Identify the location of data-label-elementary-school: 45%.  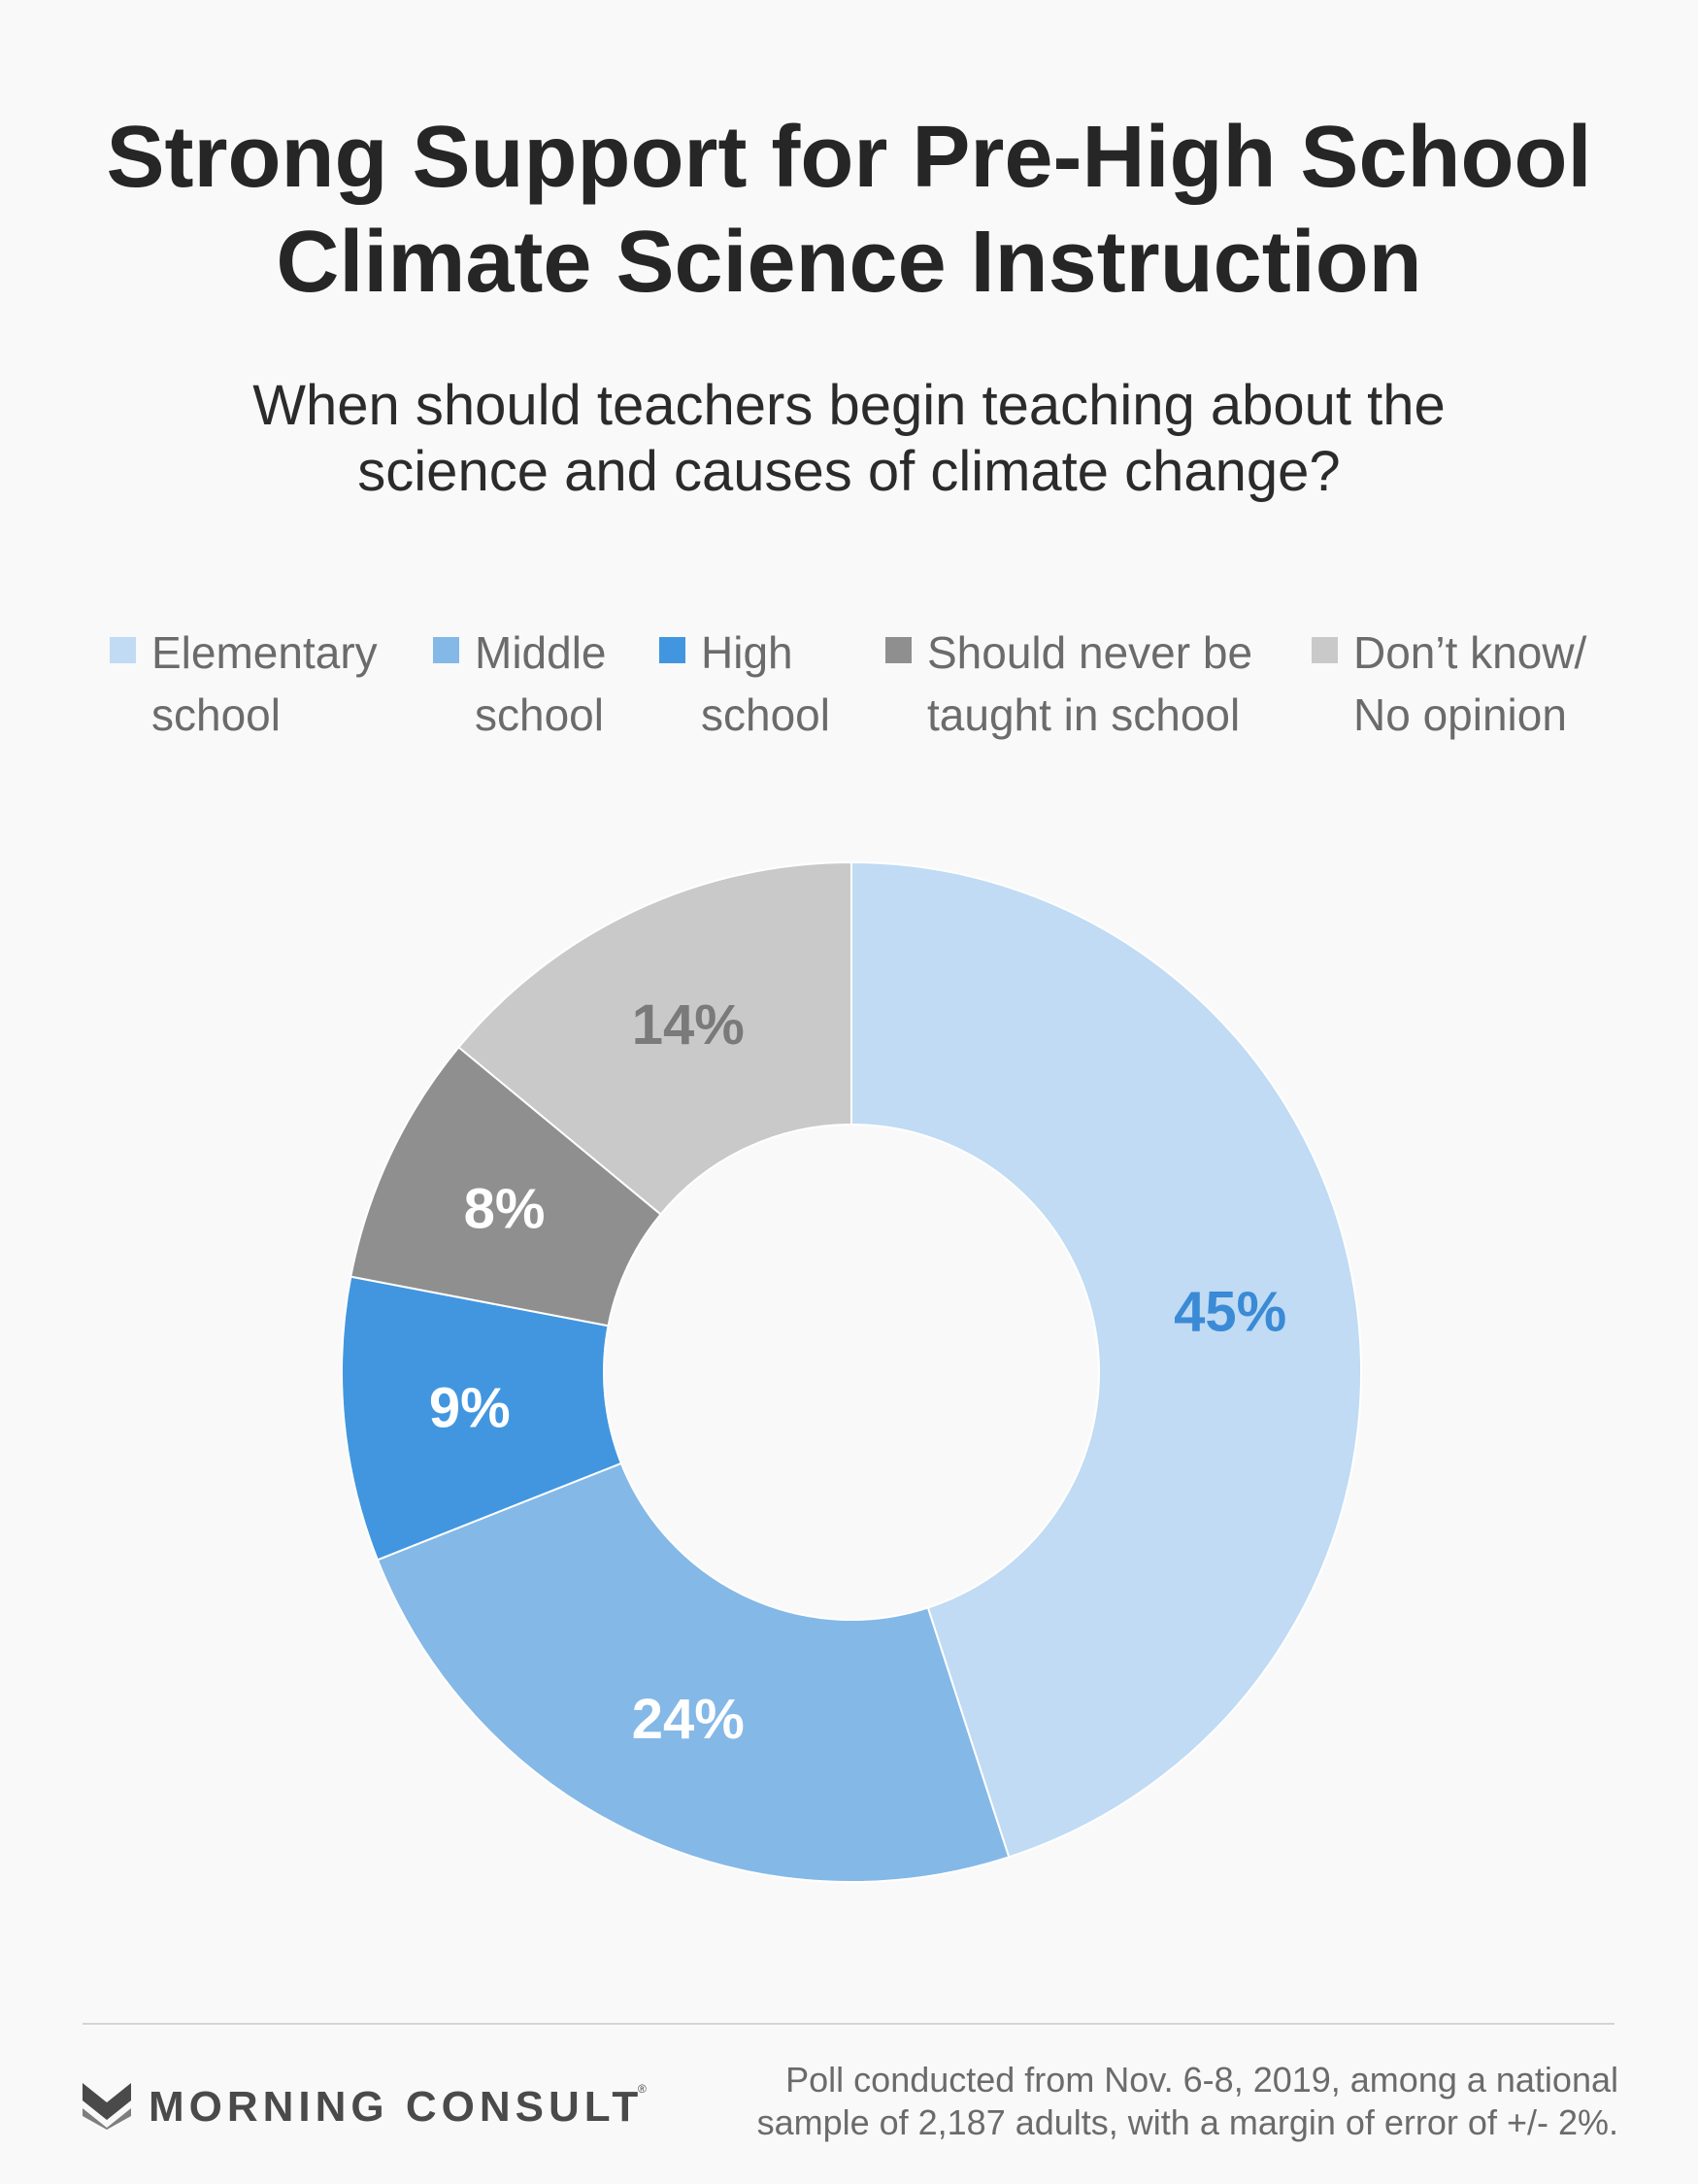
(1230, 1312).